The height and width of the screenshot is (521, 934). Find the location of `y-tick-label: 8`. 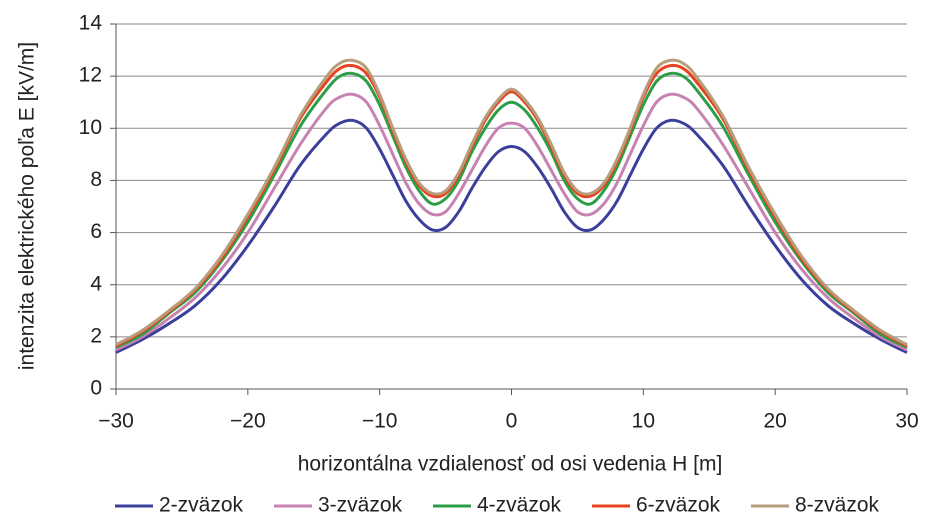

y-tick-label: 8 is located at coordinates (96, 179).